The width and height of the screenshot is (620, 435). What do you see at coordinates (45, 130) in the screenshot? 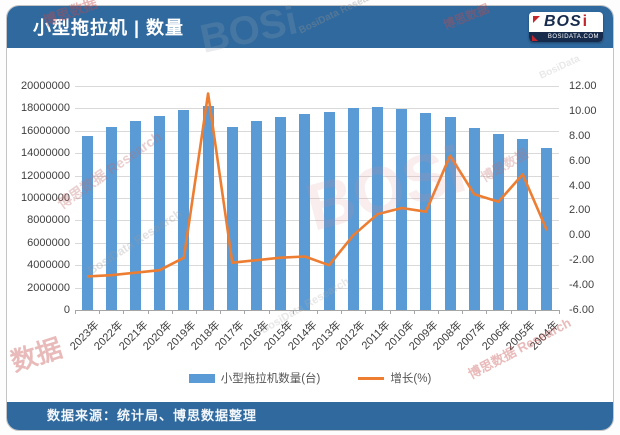
I see `left-axis-tick-label: 16000000` at bounding box center [45, 130].